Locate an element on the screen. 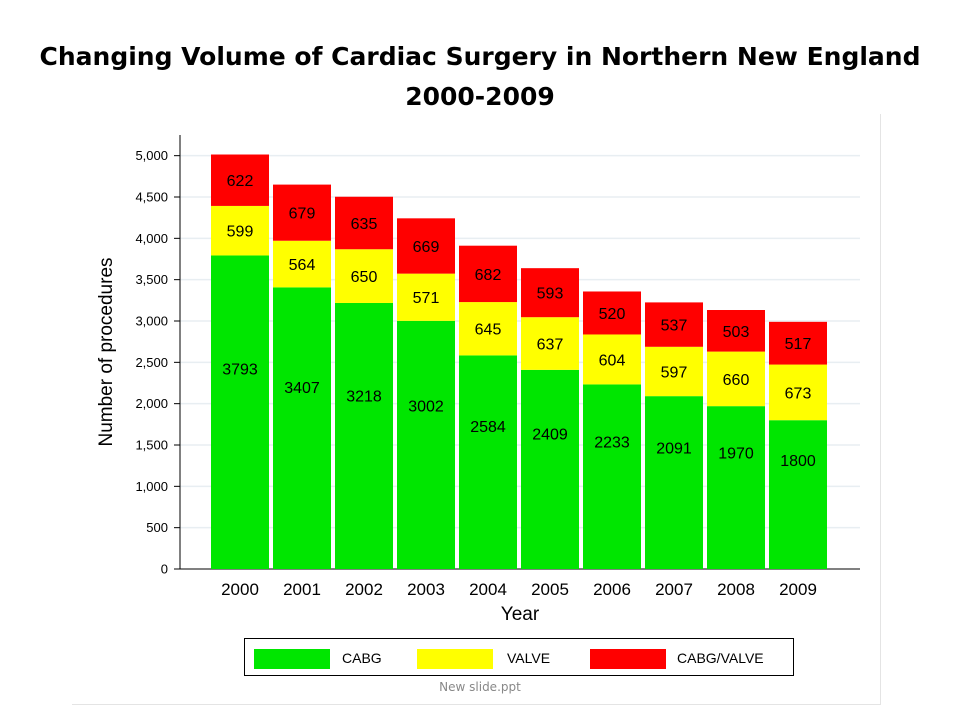  x-tick-label: 2003 is located at coordinates (426, 589).